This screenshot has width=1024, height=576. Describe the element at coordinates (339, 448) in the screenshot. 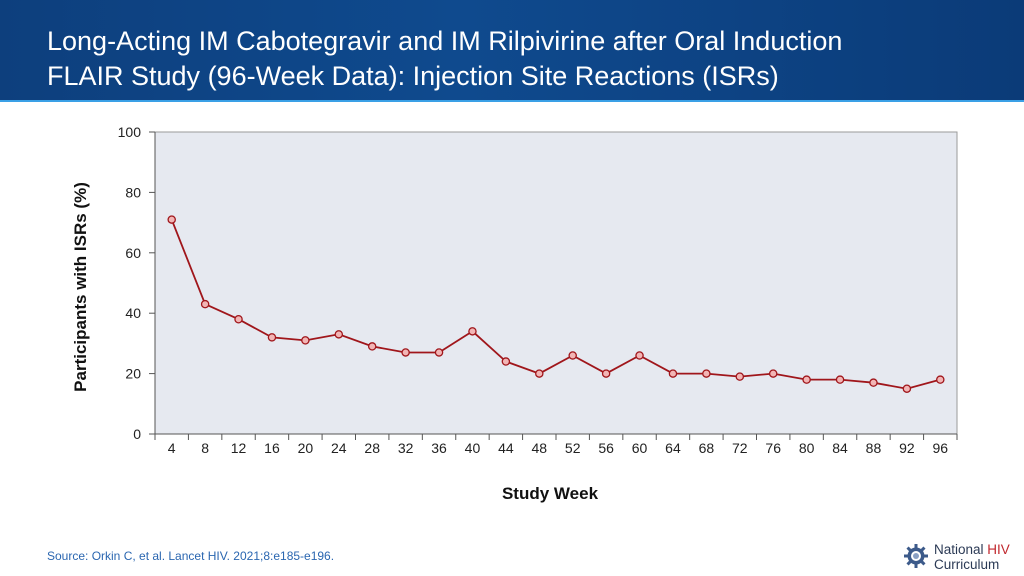

I see `x-tick-label: 24` at that location.